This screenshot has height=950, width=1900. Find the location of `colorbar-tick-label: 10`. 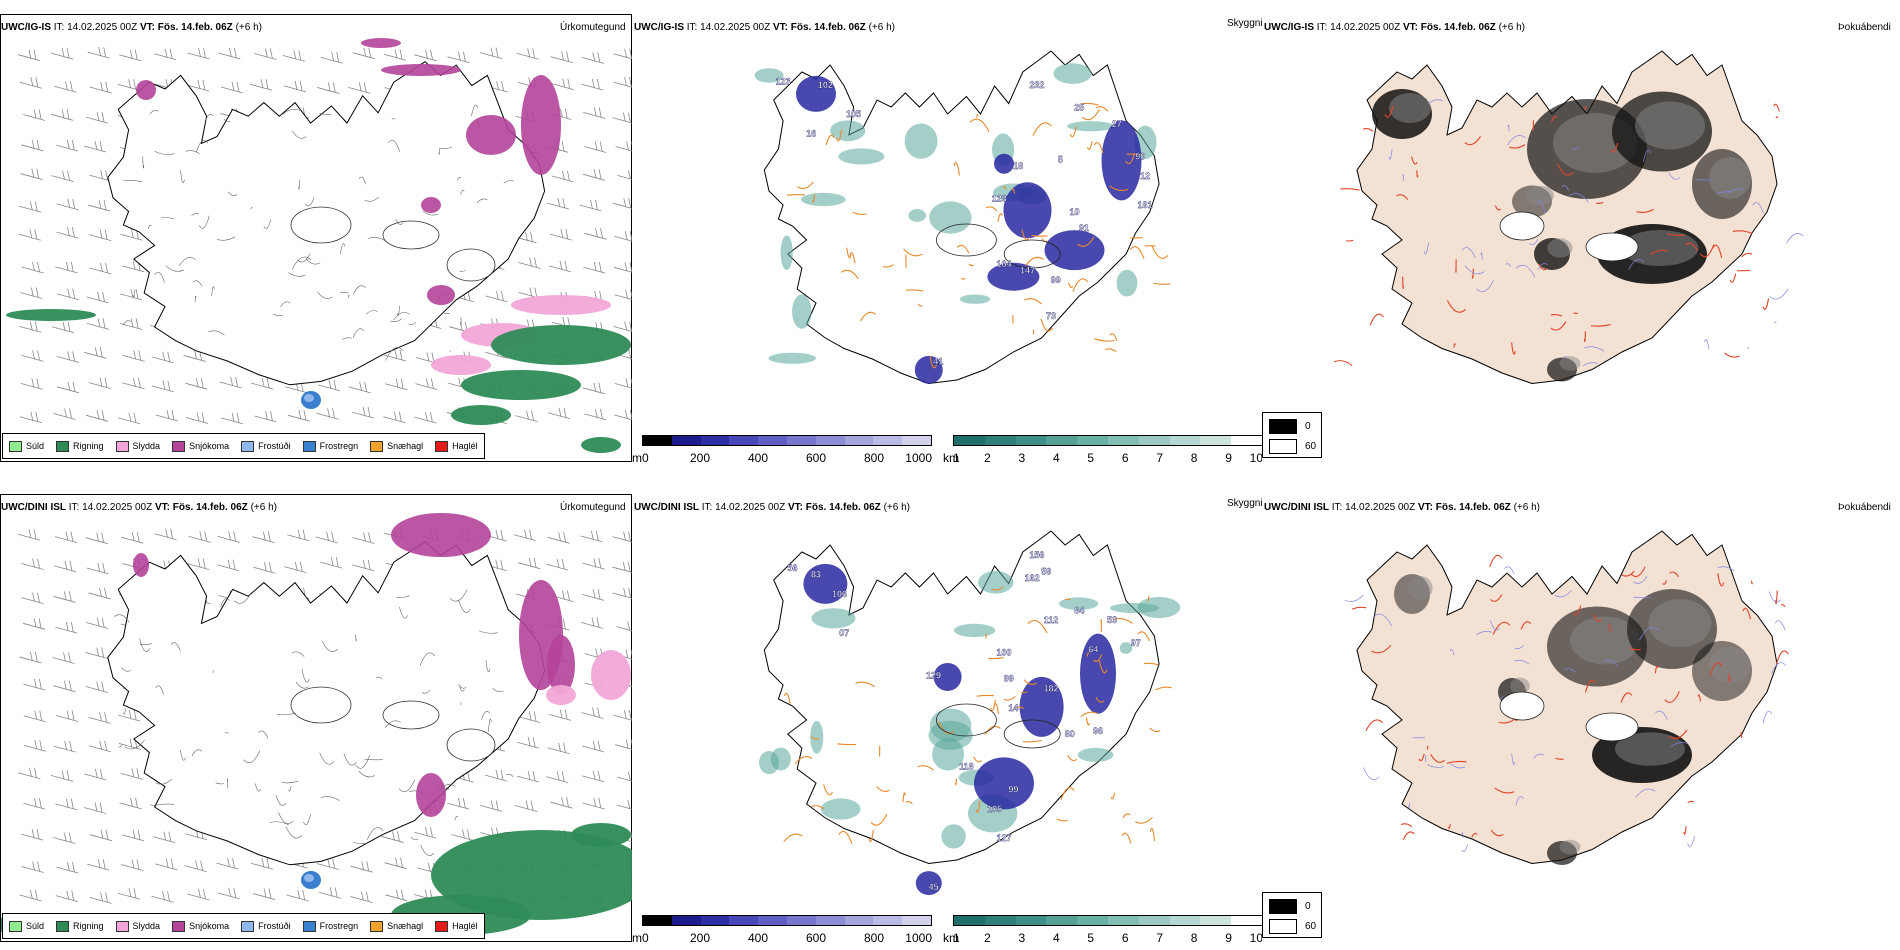

colorbar-tick-label: 10 is located at coordinates (1256, 938).